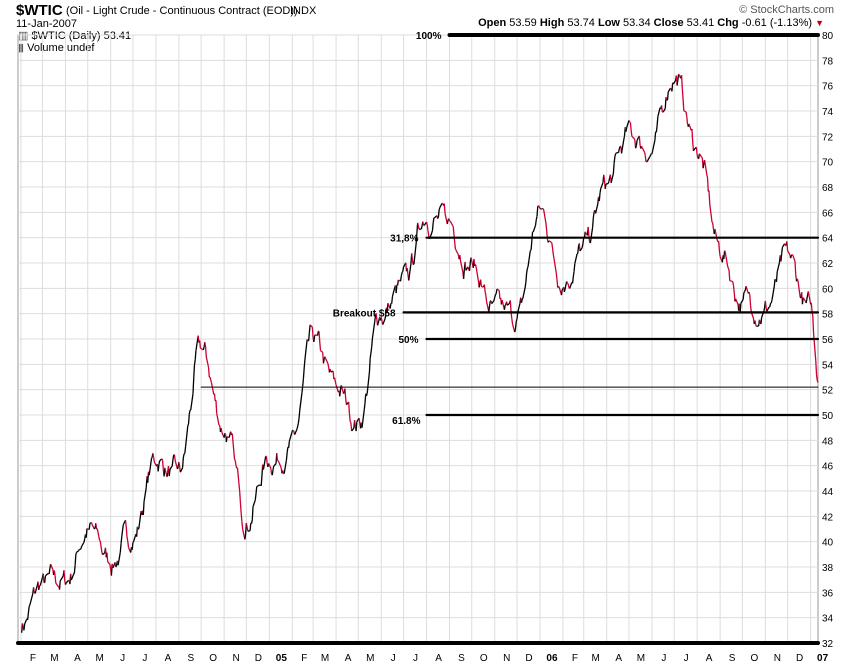  What do you see at coordinates (754, 658) in the screenshot?
I see `x-tick-label: O` at bounding box center [754, 658].